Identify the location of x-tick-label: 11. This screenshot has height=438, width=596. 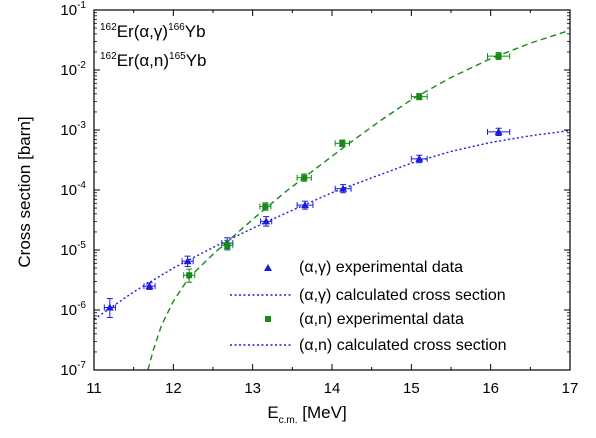
(94, 388).